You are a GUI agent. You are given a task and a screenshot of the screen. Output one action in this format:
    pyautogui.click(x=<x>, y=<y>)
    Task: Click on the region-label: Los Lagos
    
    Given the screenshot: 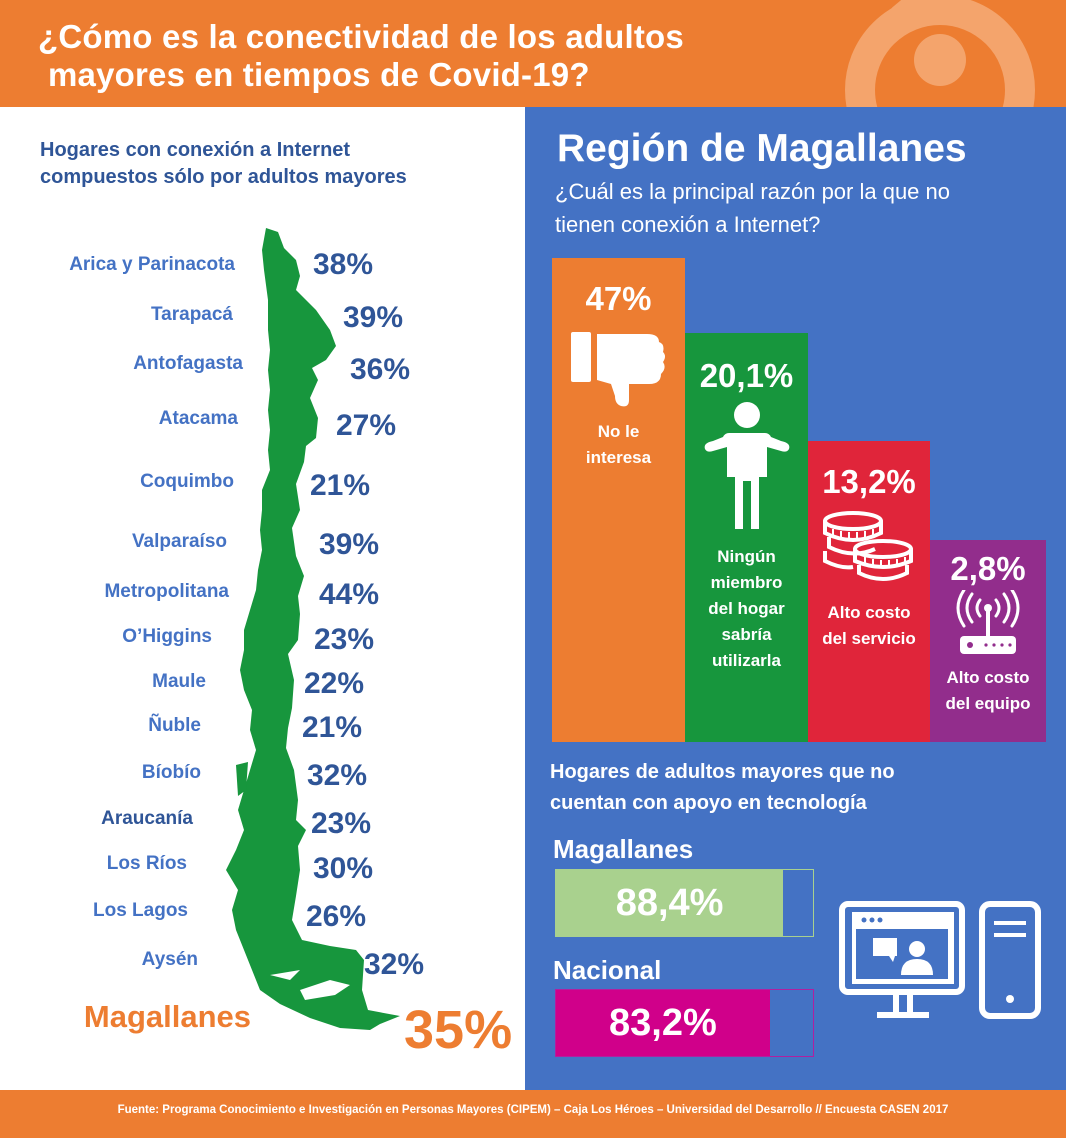 What is the action you would take?
    pyautogui.click(x=140, y=910)
    